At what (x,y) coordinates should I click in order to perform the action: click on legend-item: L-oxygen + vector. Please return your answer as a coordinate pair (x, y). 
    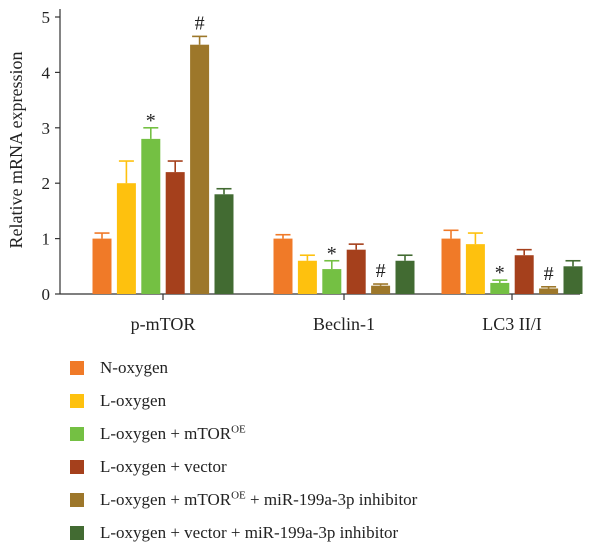
    Looking at the image, I should click on (148, 467).